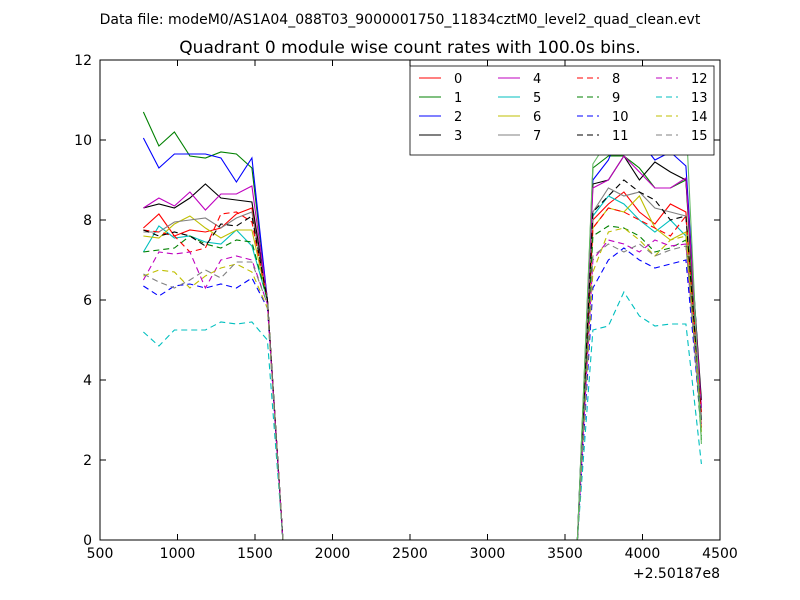  Describe the element at coordinates (620, 117) in the screenshot. I see `legend-label-10: 10` at that location.